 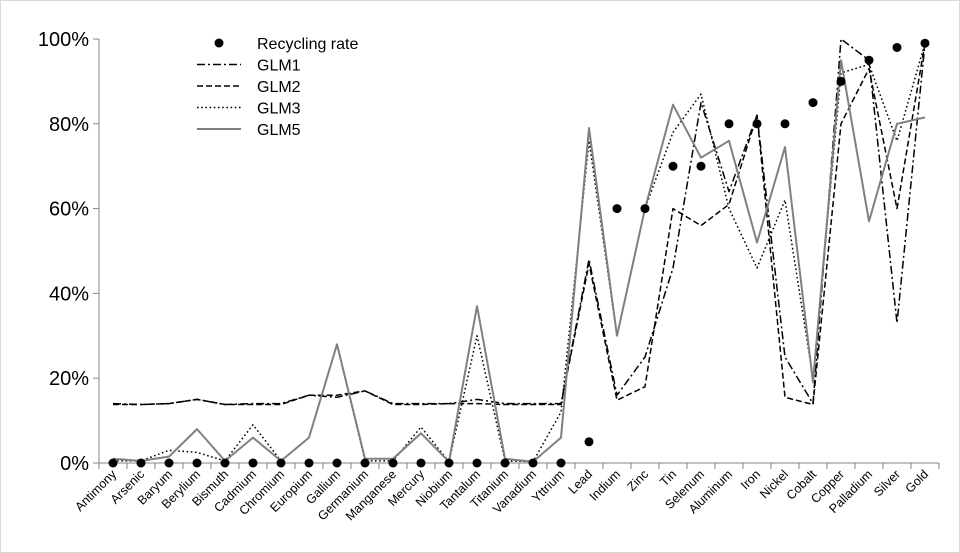 I want to click on y-tick-label: 0%, so click(x=74, y=464).